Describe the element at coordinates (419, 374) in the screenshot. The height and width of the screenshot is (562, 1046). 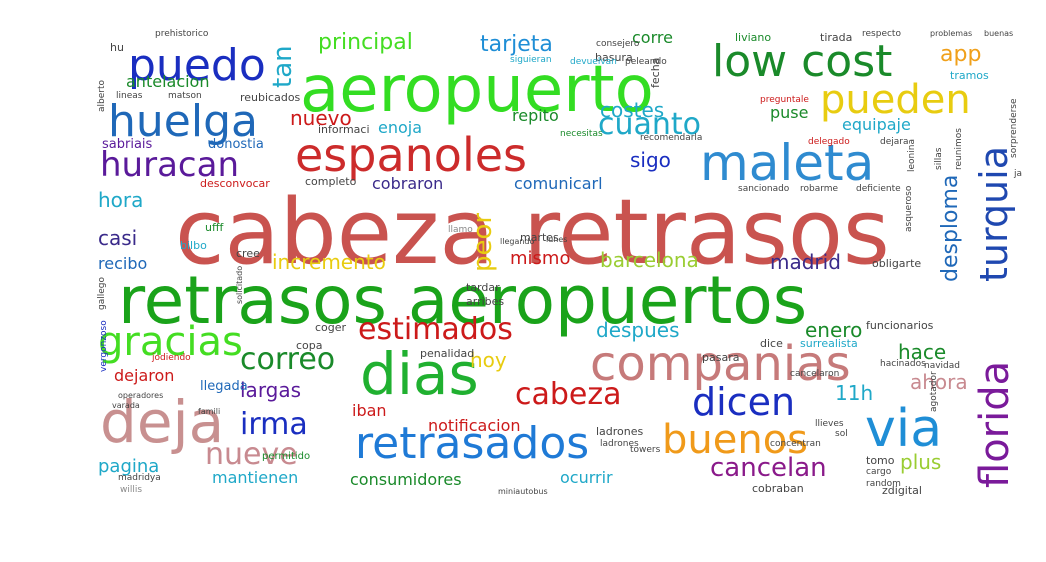
I see `word: dias` at that location.